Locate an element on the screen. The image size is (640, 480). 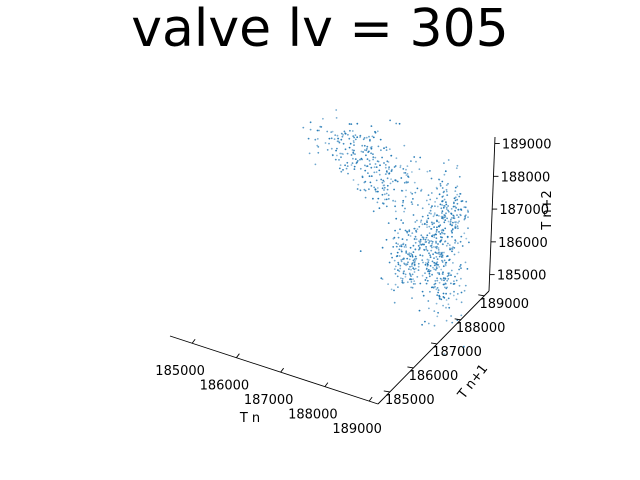
x-tick-label: 189000 is located at coordinates (357, 429).